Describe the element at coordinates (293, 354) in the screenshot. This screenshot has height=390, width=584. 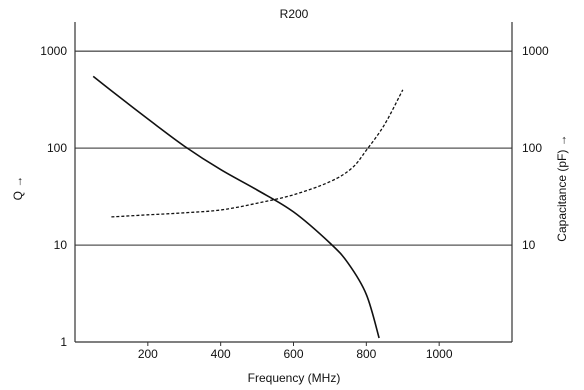
I see `x-tick-label: 600` at that location.